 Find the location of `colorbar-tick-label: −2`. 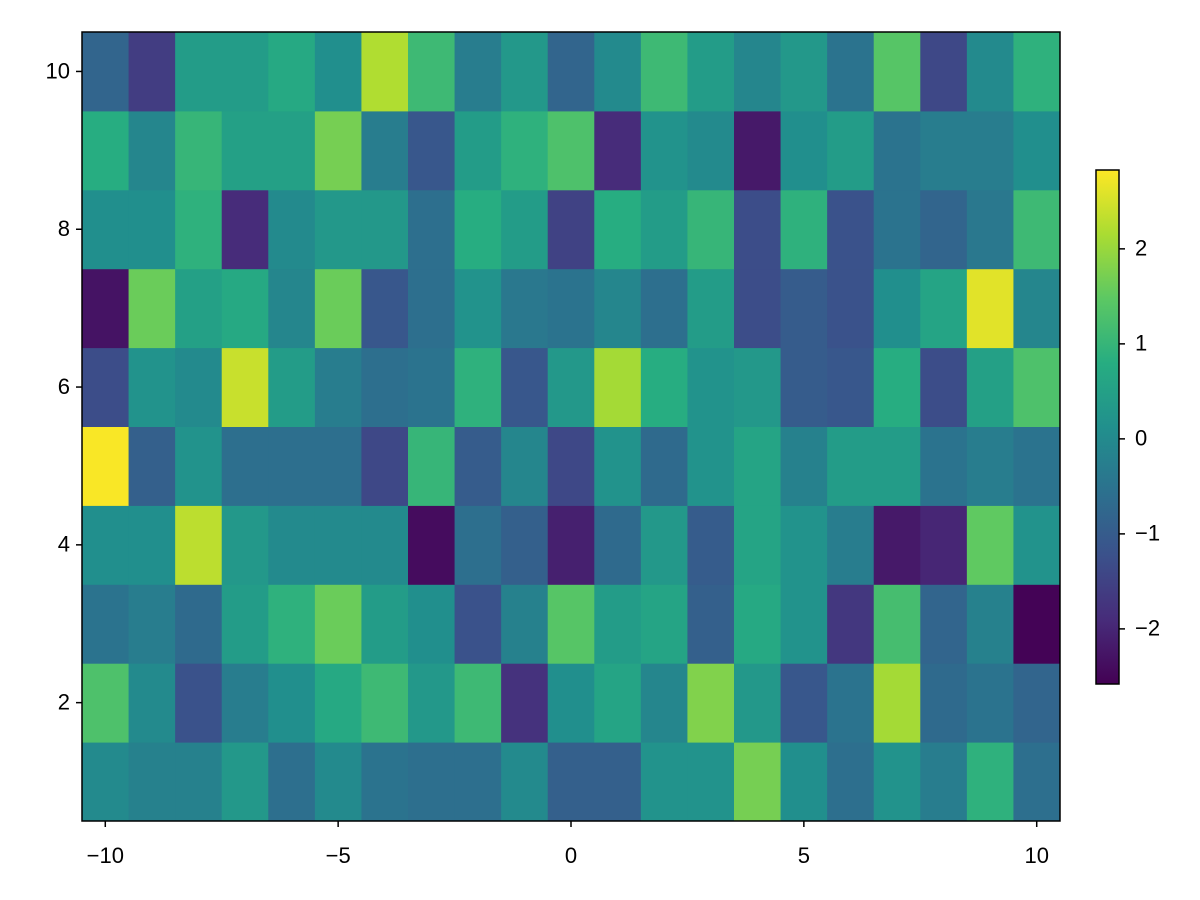

colorbar-tick-label: −2 is located at coordinates (1147, 628).